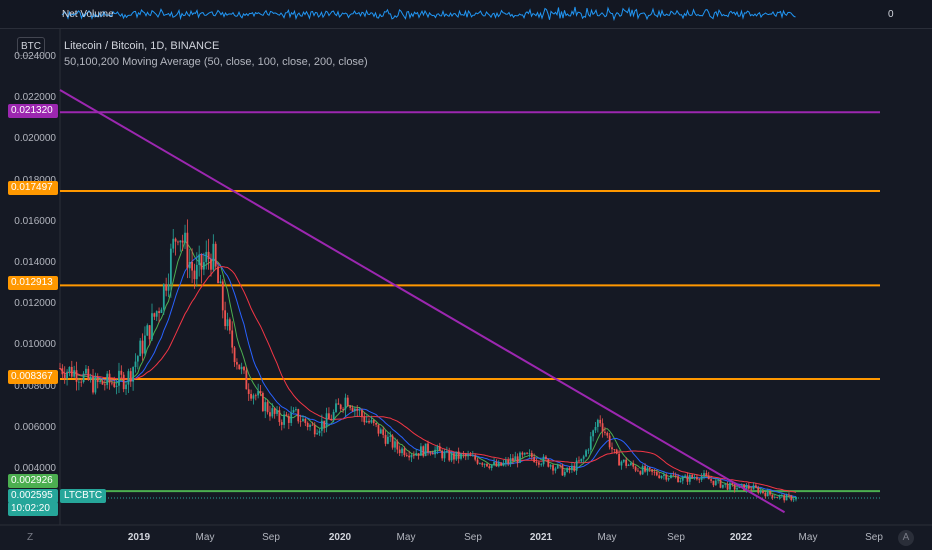 Image resolution: width=932 pixels, height=550 pixels. What do you see at coordinates (906, 538) in the screenshot?
I see `auto-scale-button: A` at bounding box center [906, 538].